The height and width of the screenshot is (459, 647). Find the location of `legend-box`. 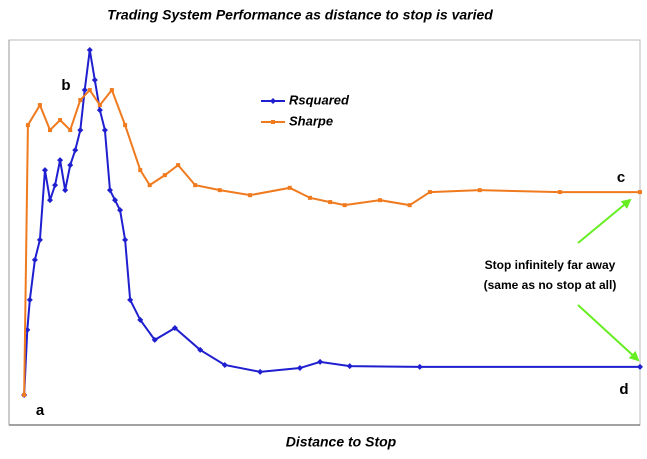

legend-box is located at coordinates (306, 110).